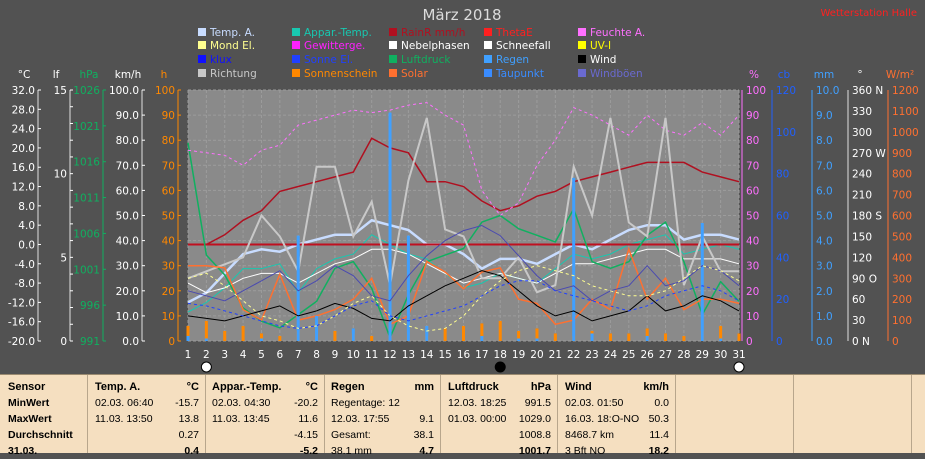 The image size is (925, 459). Describe the element at coordinates (905, 133) in the screenshot. I see `right-axis-tick: 1000` at that location.